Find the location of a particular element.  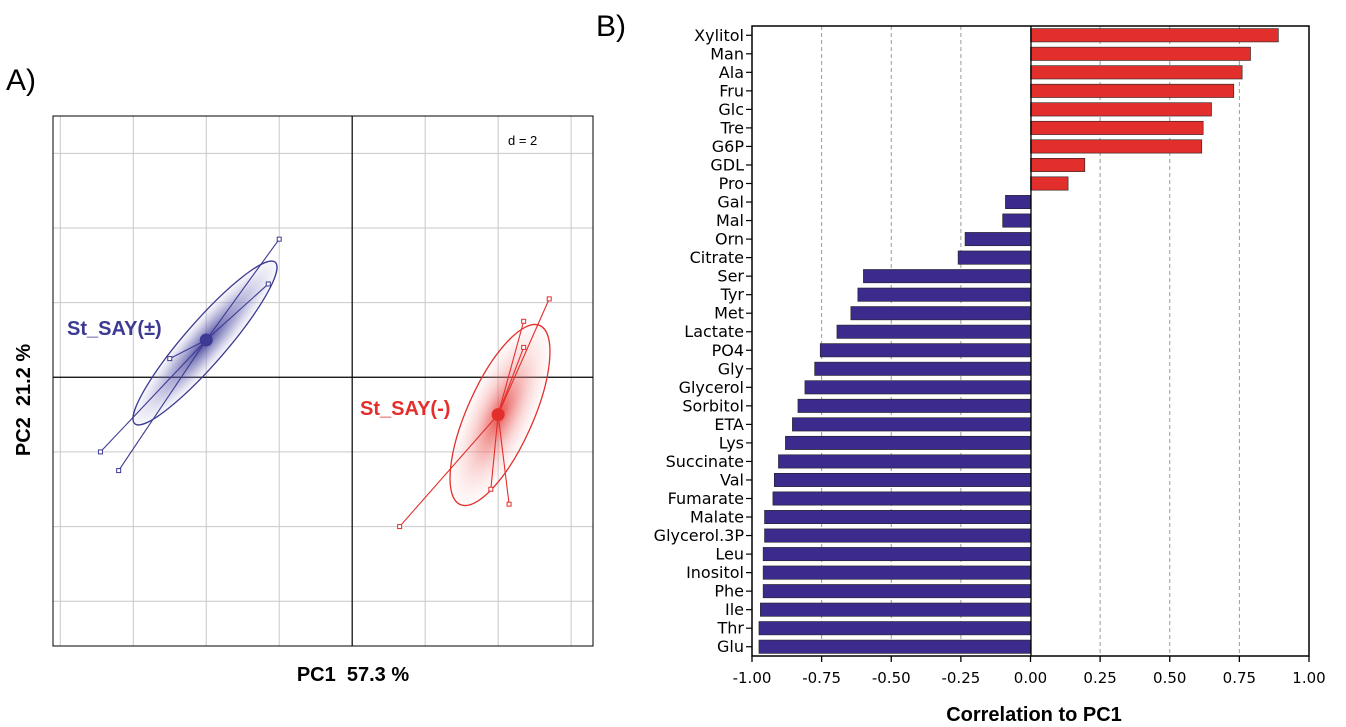

category-label: Inositol is located at coordinates (715, 572).